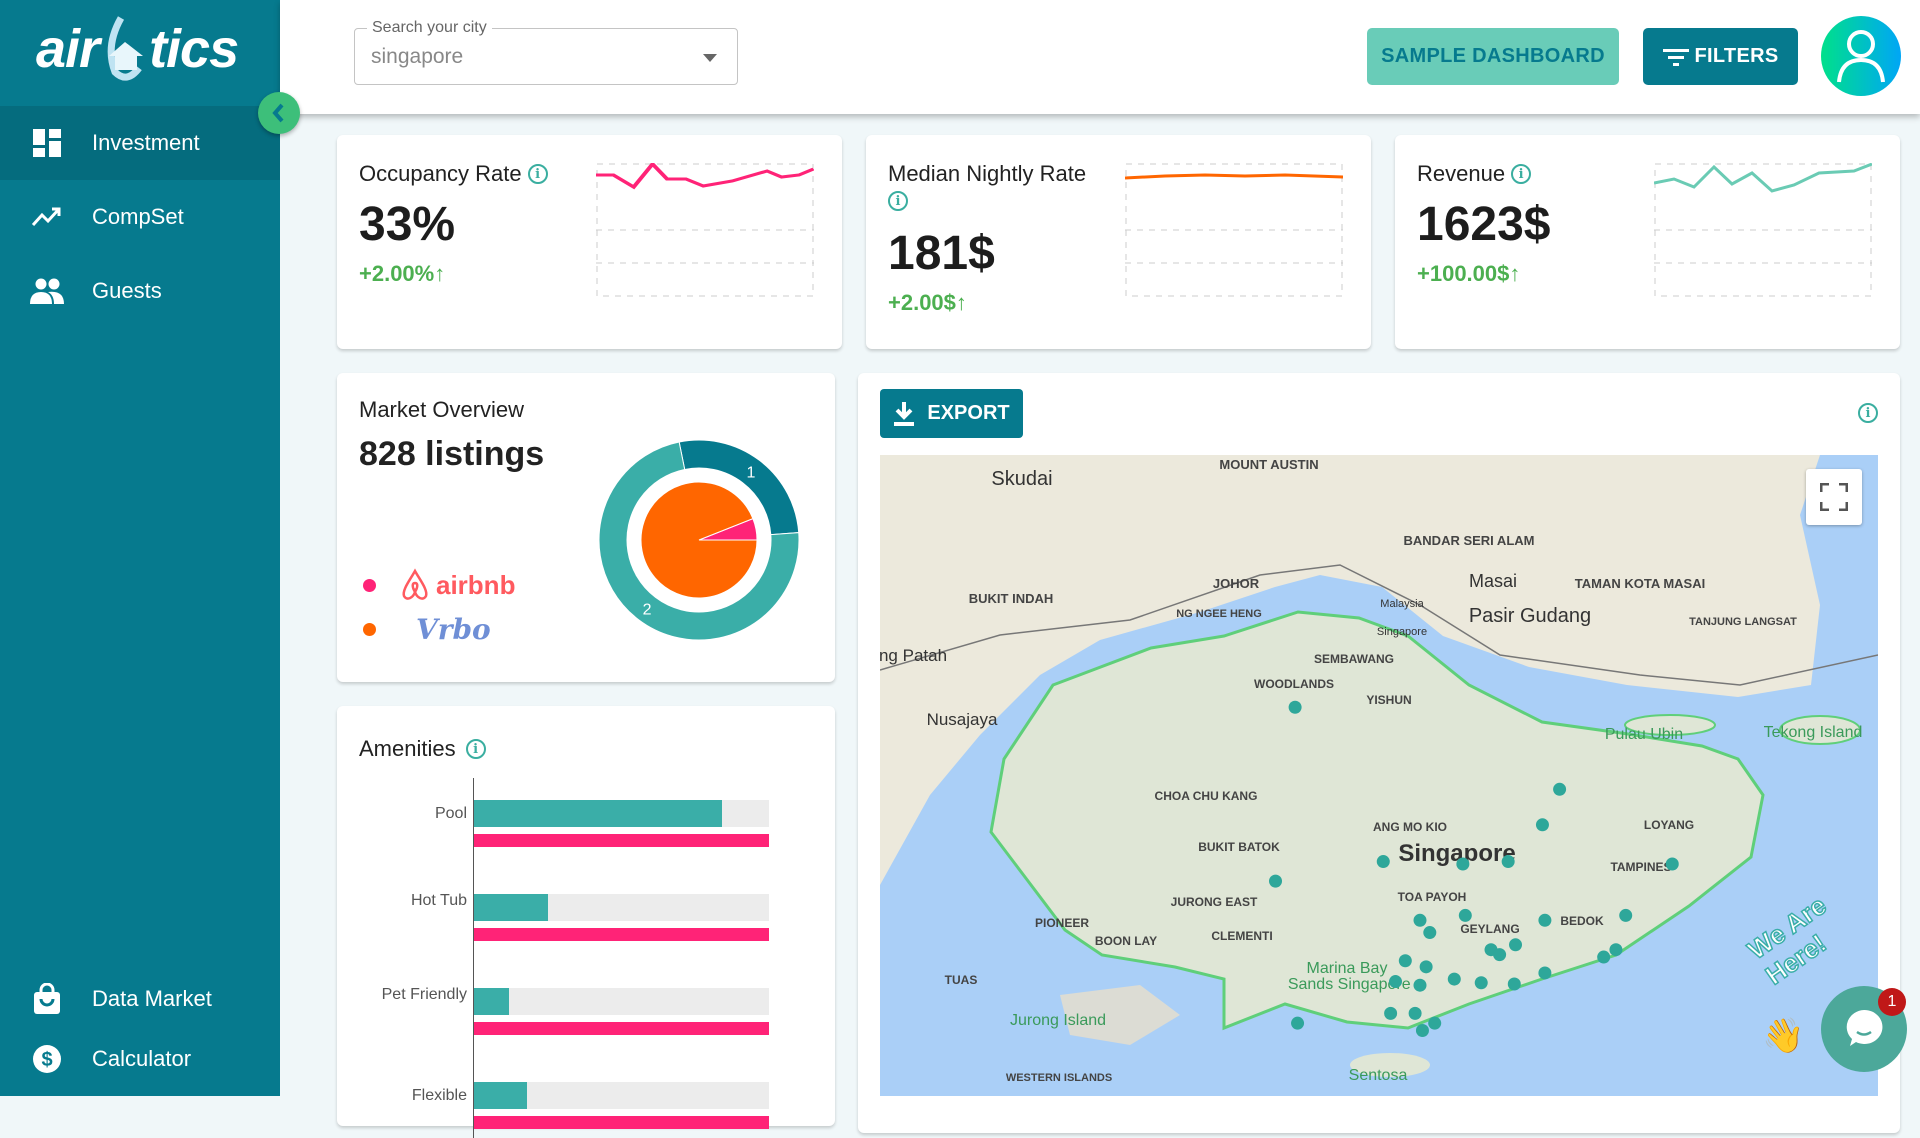 The height and width of the screenshot is (1138, 1920). I want to click on map-label: YISHUN, so click(1388, 700).